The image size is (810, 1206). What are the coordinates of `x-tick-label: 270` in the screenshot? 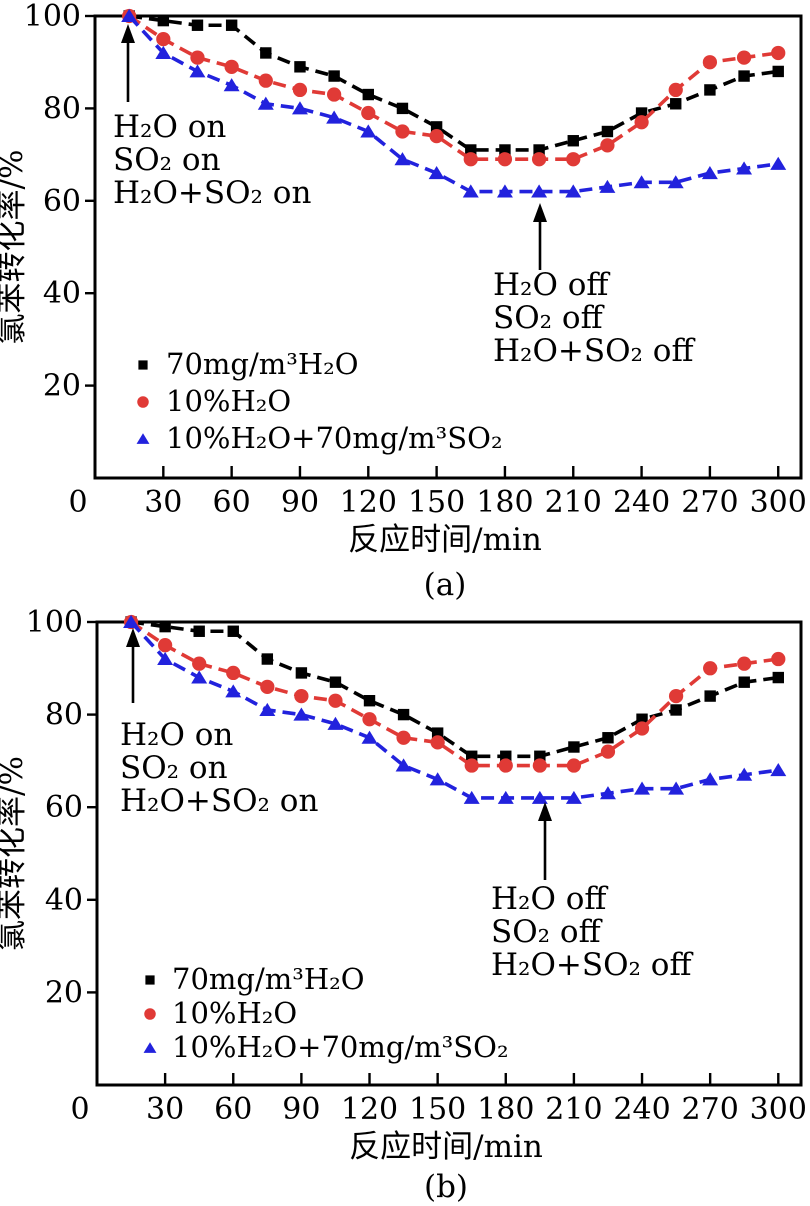 It's located at (709, 502).